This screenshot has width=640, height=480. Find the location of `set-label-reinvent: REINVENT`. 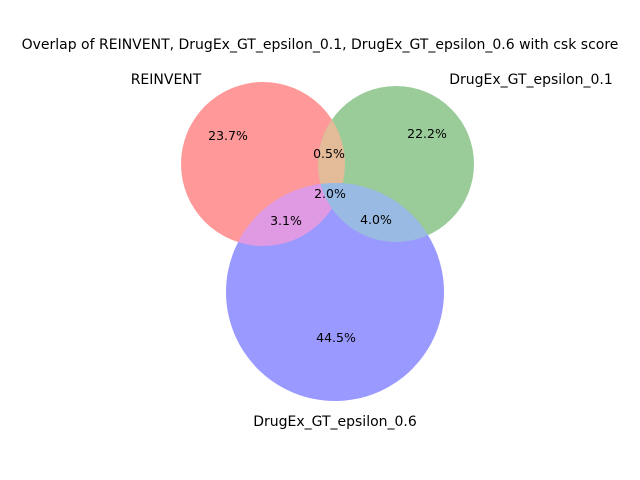

set-label-reinvent: REINVENT is located at coordinates (166, 80).